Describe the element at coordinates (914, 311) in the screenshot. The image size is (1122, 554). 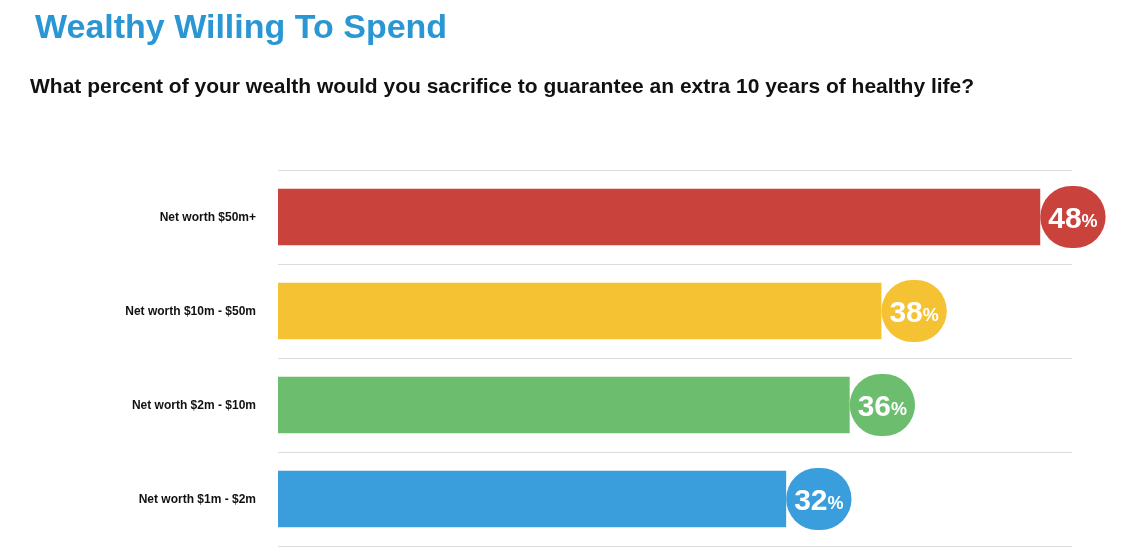
I see `data-label: 38%` at that location.